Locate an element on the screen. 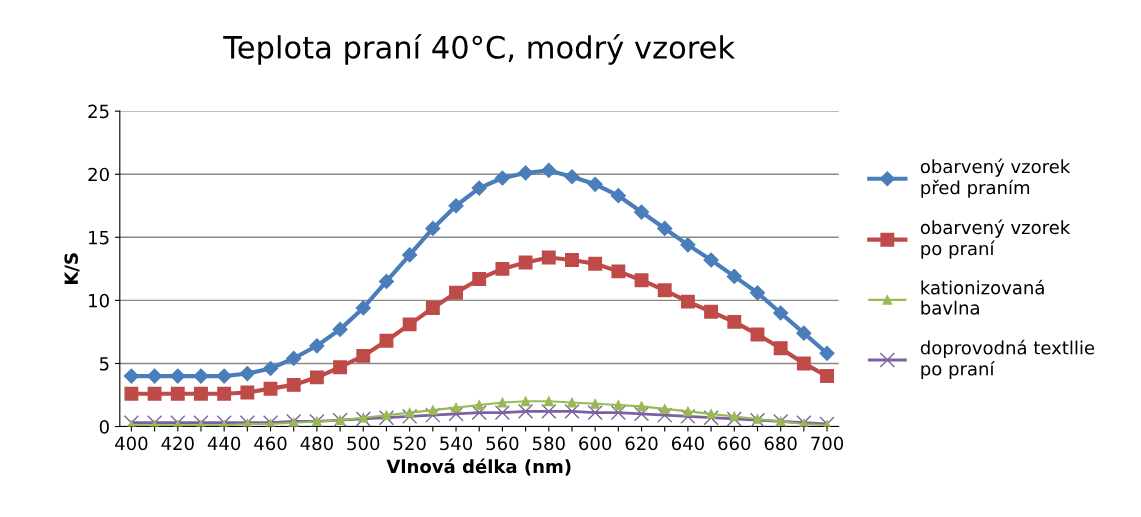 The width and height of the screenshot is (1141, 517). x-tick-label: 660 is located at coordinates (734, 443).